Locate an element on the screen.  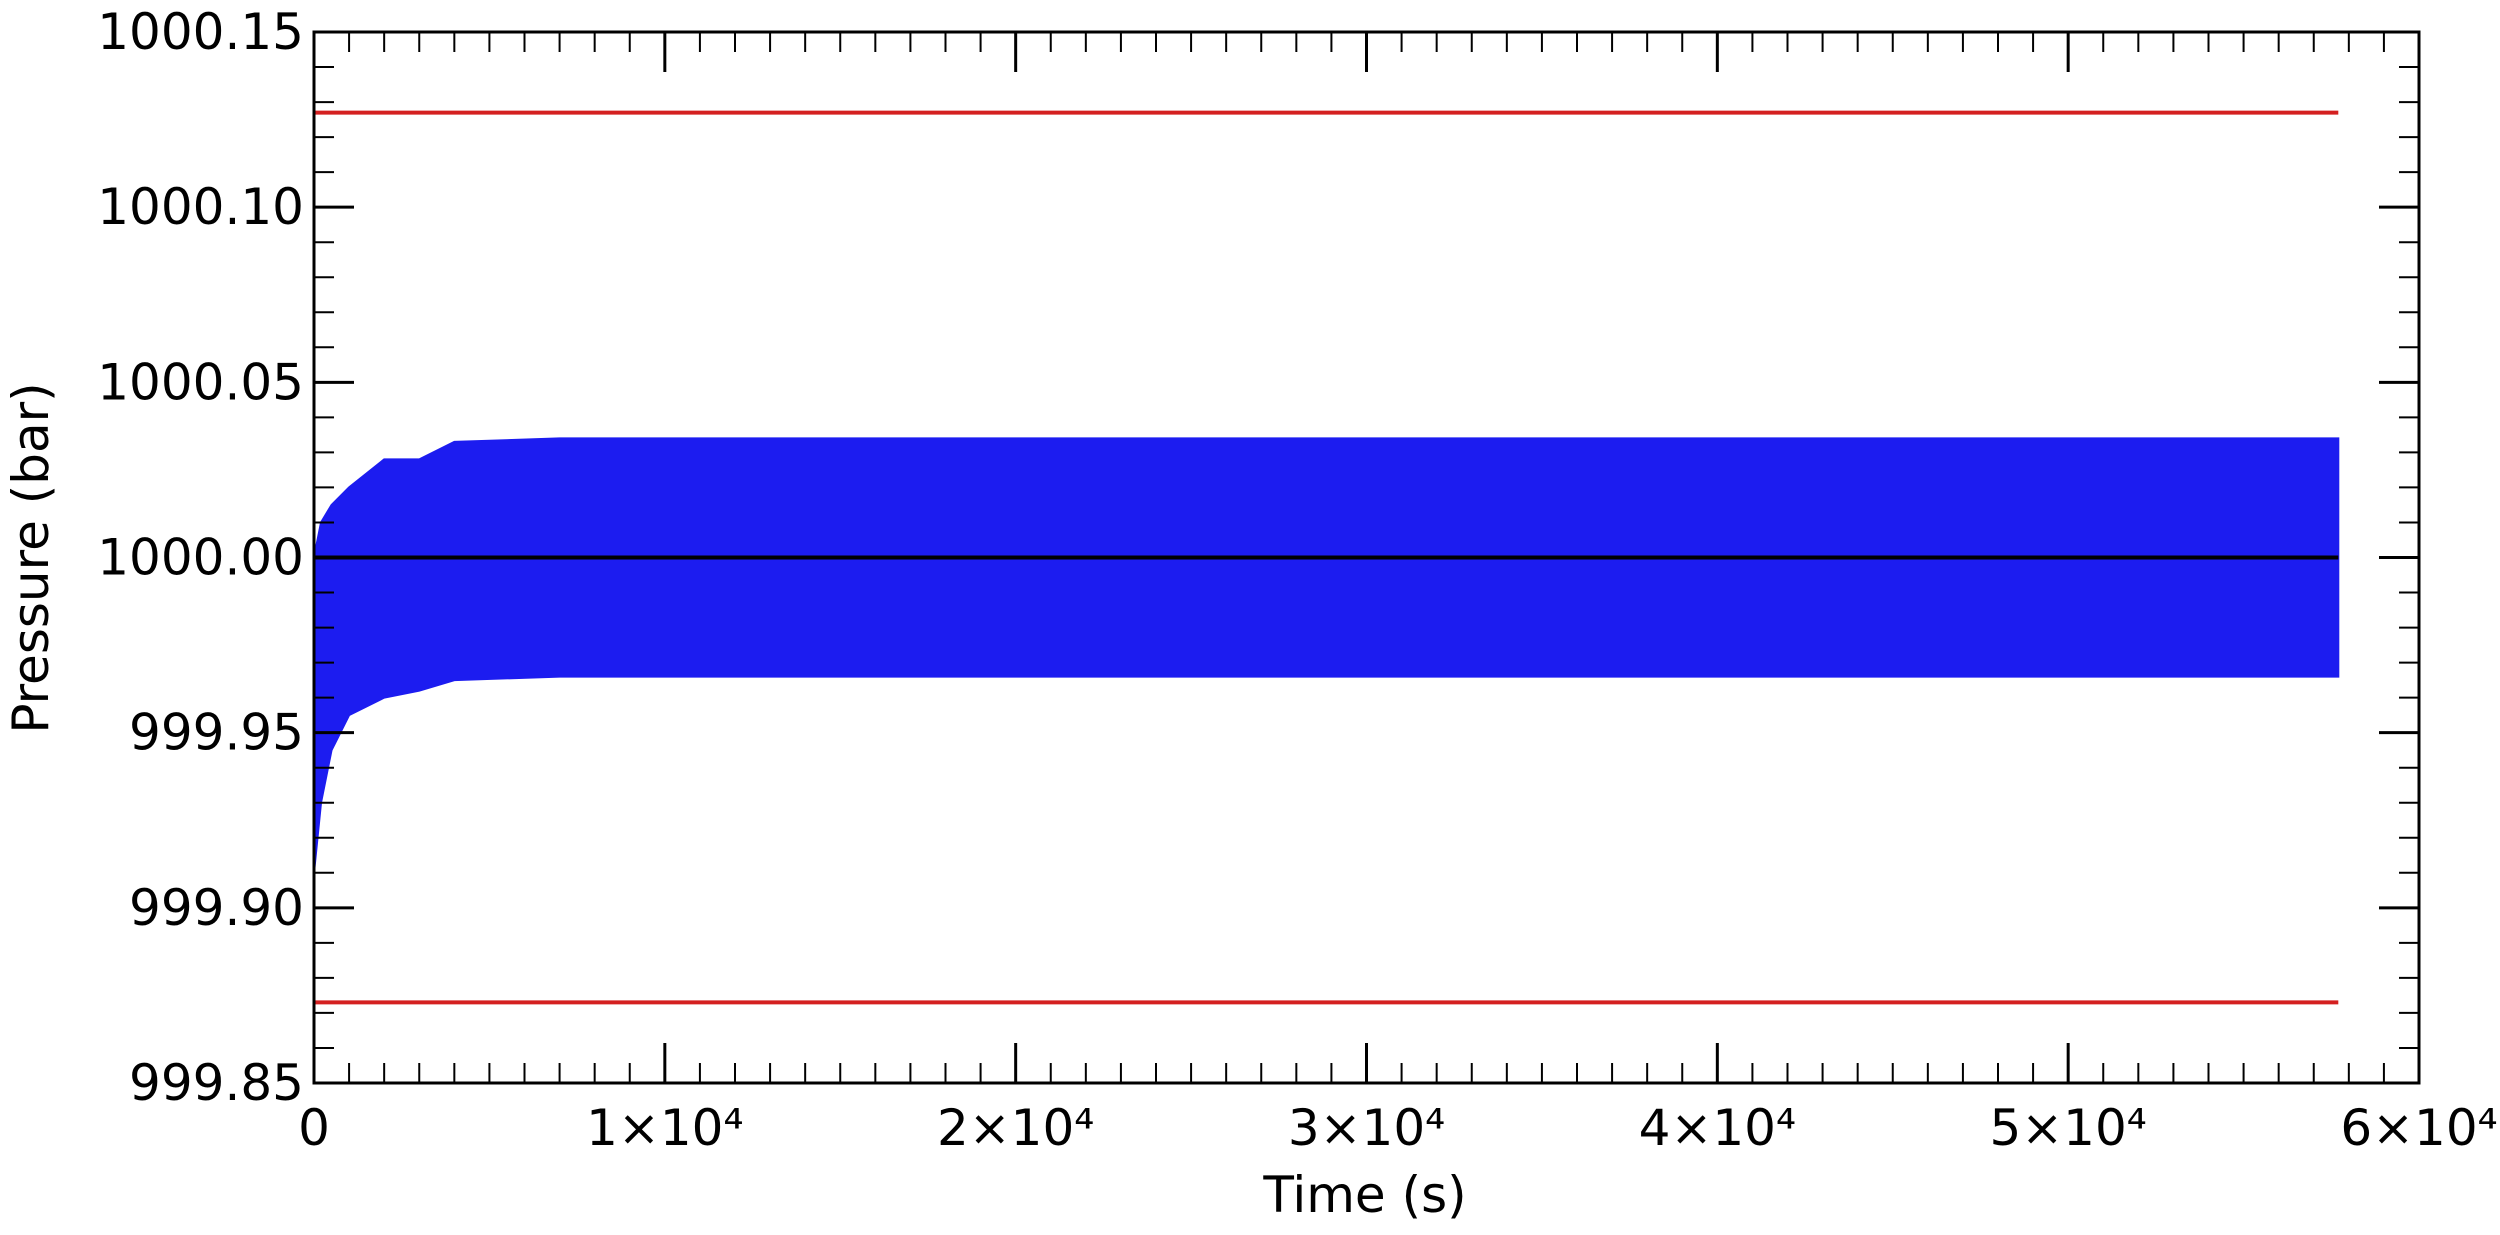
x-tick-label: 6×10⁴ is located at coordinates (2418, 1128).